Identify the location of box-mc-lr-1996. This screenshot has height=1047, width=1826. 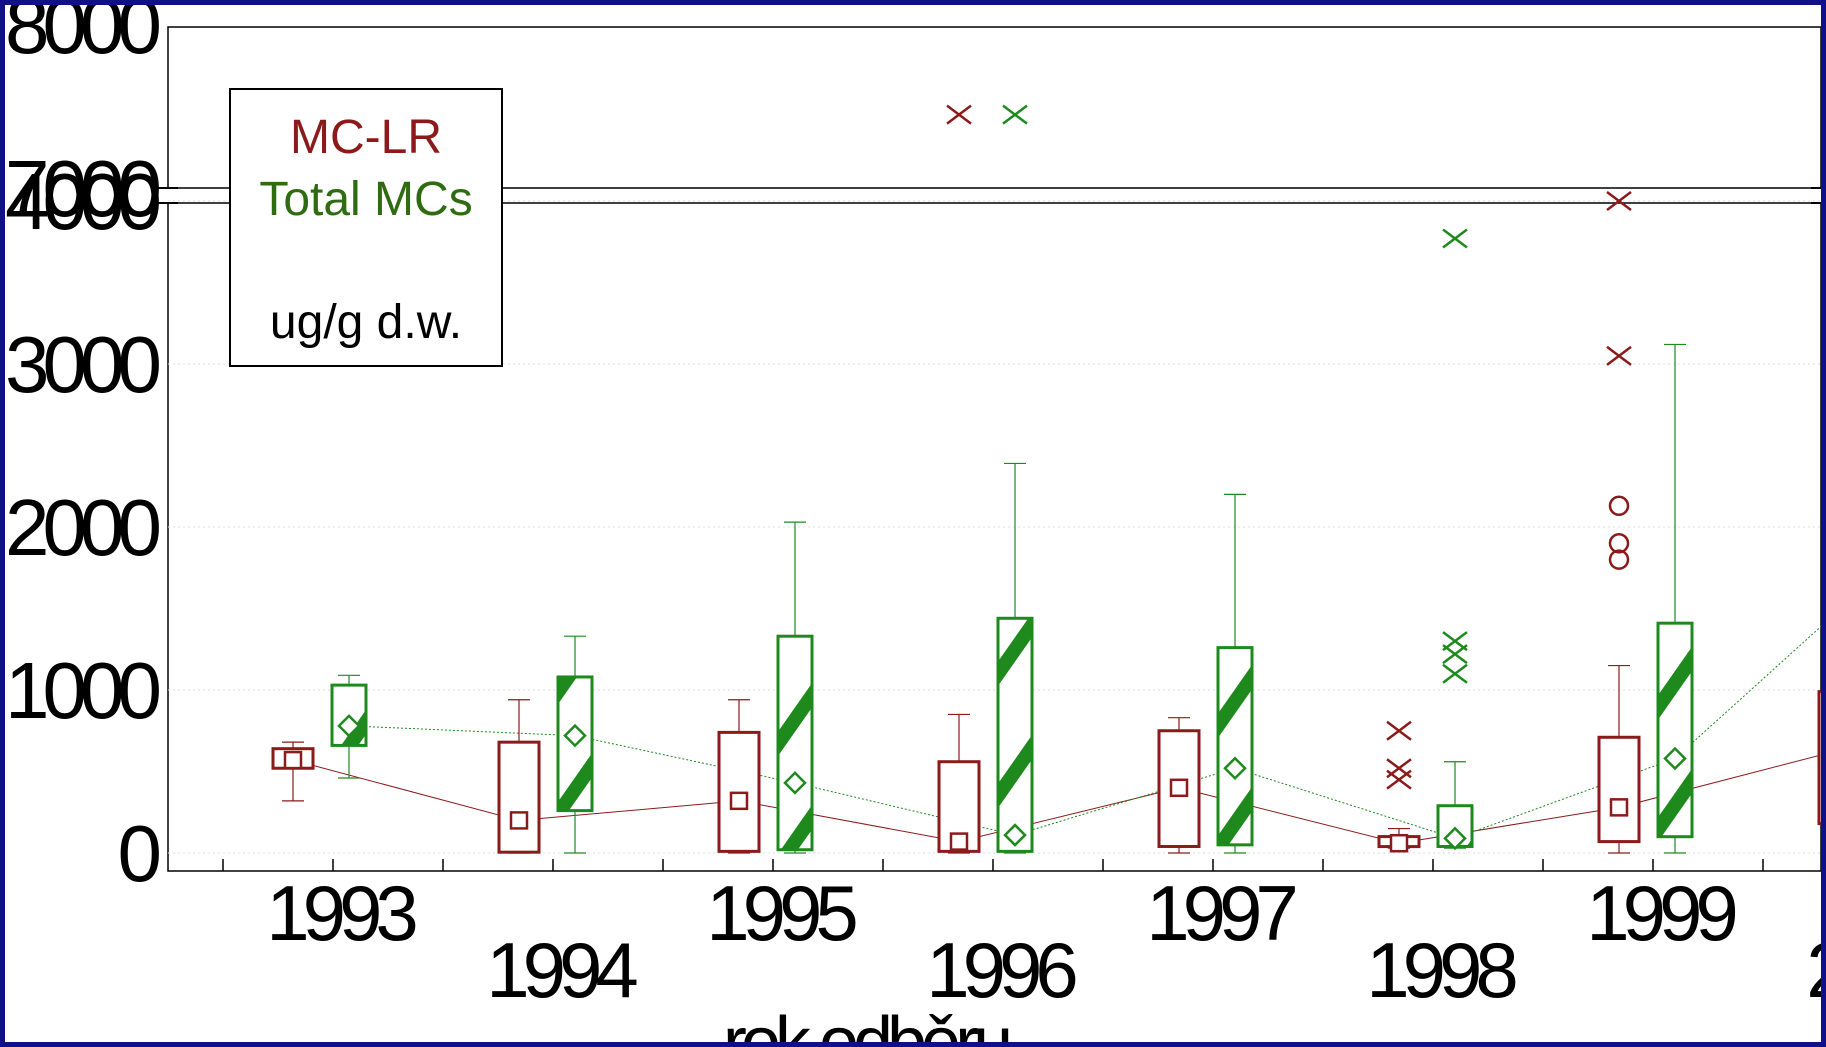
(959, 479).